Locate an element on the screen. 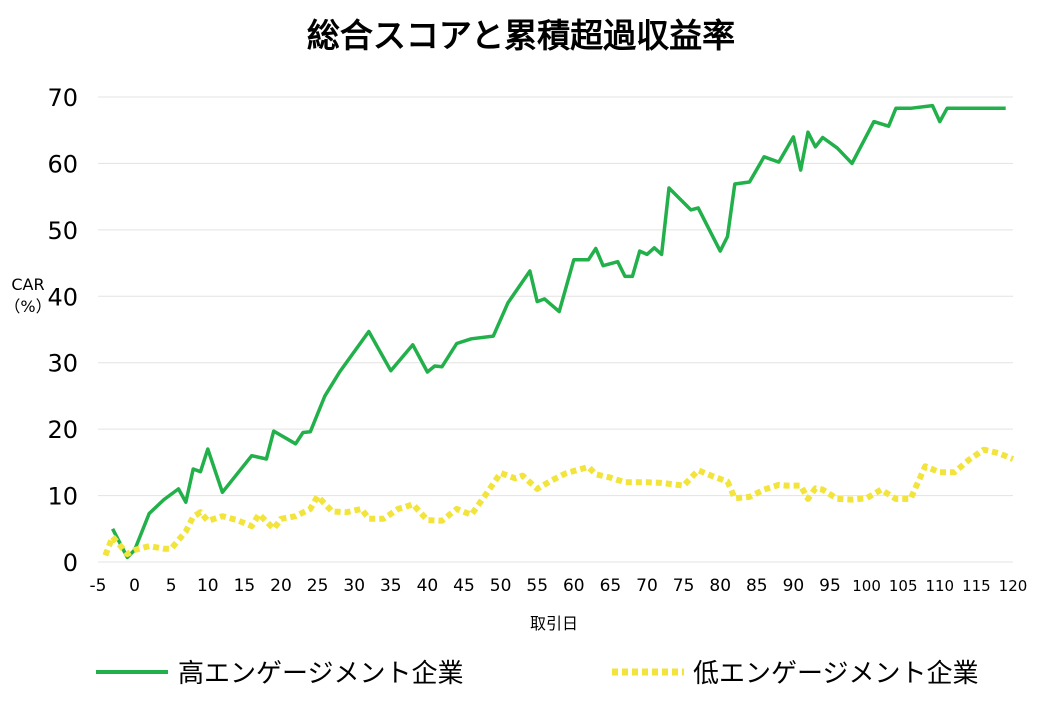 The height and width of the screenshot is (709, 1043). legend-label-low: 低エンゲージメント企業 is located at coordinates (835, 674).